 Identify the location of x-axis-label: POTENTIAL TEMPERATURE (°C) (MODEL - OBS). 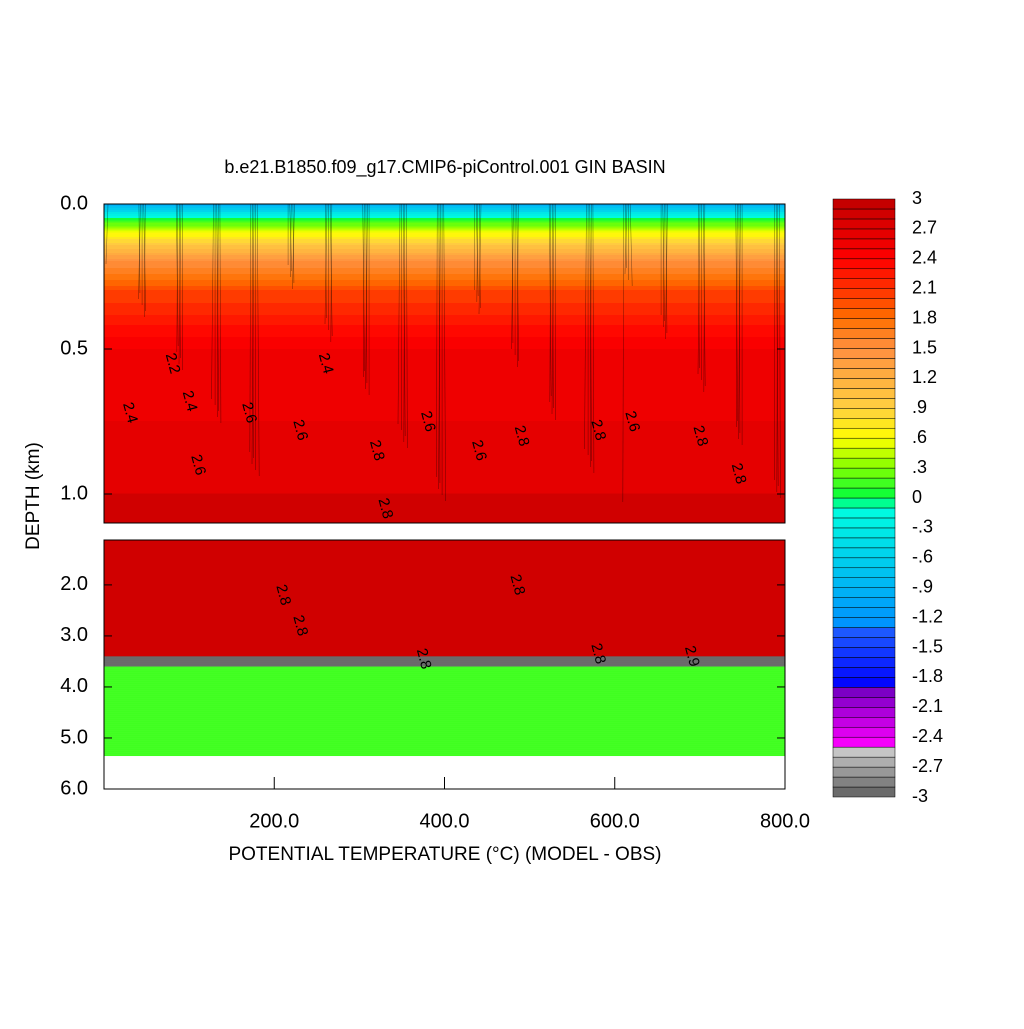
(444, 854).